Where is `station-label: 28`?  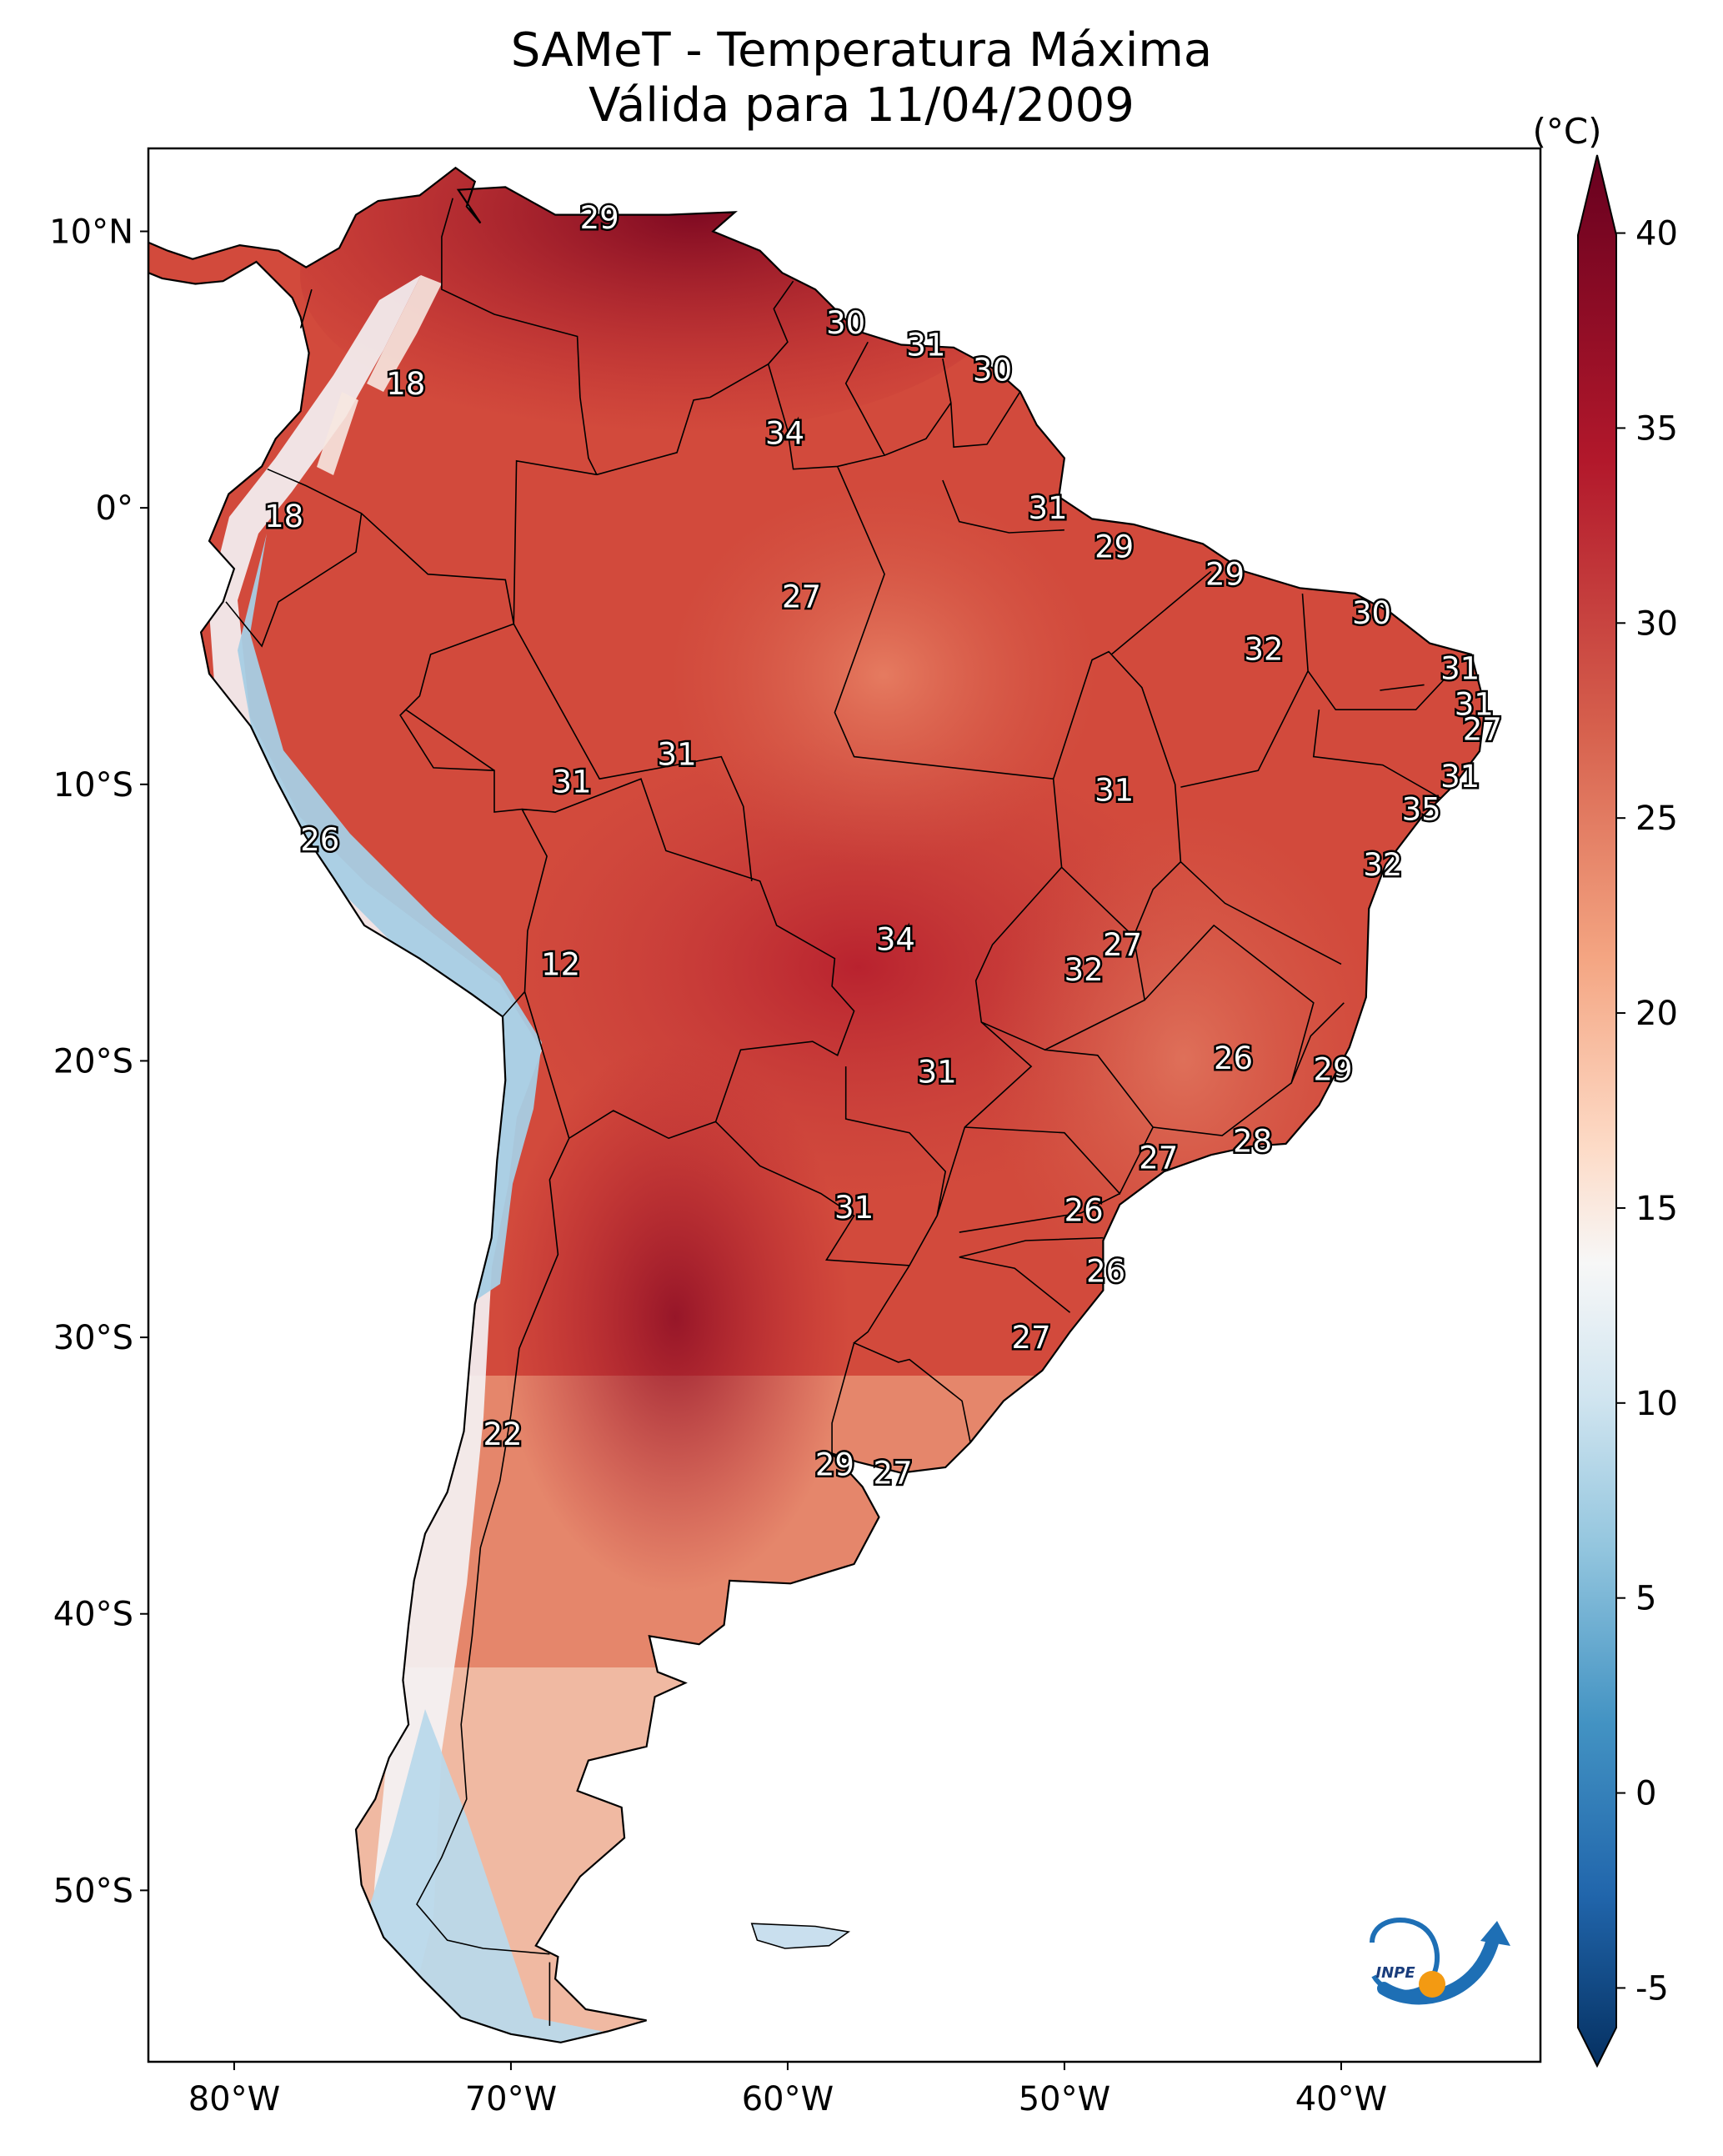 station-label: 28 is located at coordinates (1252, 1142).